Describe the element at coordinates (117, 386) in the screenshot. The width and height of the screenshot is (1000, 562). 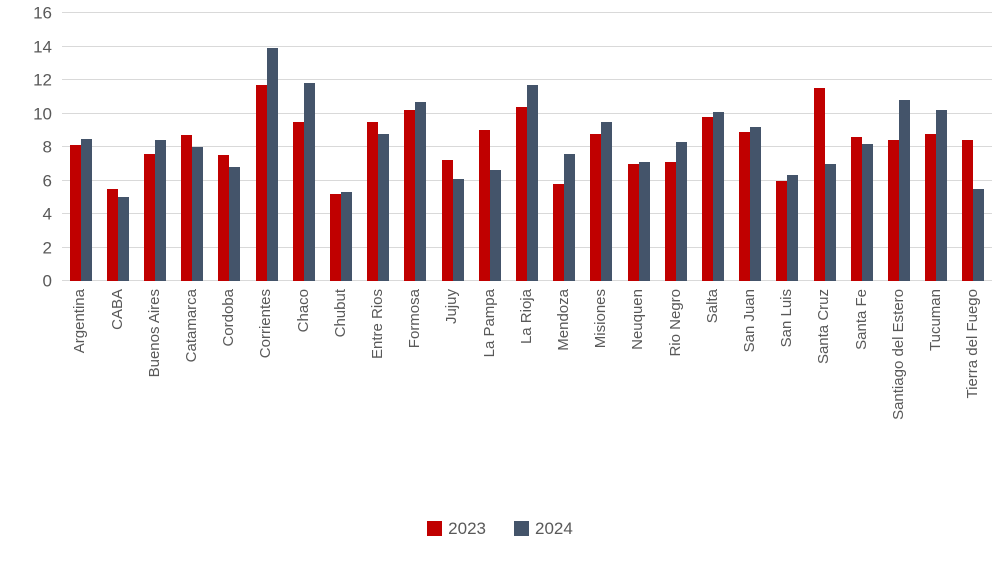
I see `x-label-cell: CABA` at that location.